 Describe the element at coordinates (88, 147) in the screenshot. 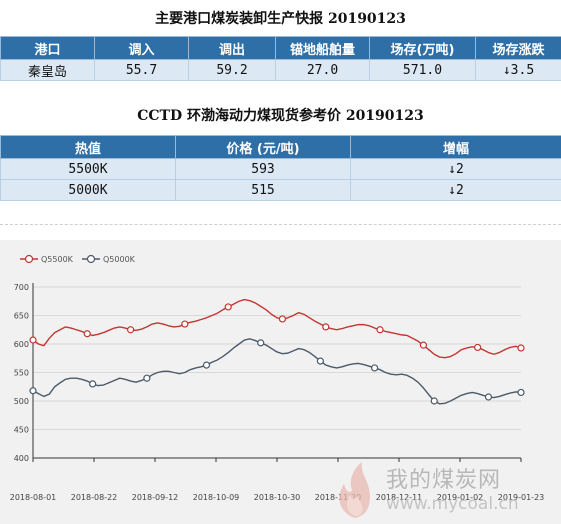

I see `col-calorific: 热值` at that location.